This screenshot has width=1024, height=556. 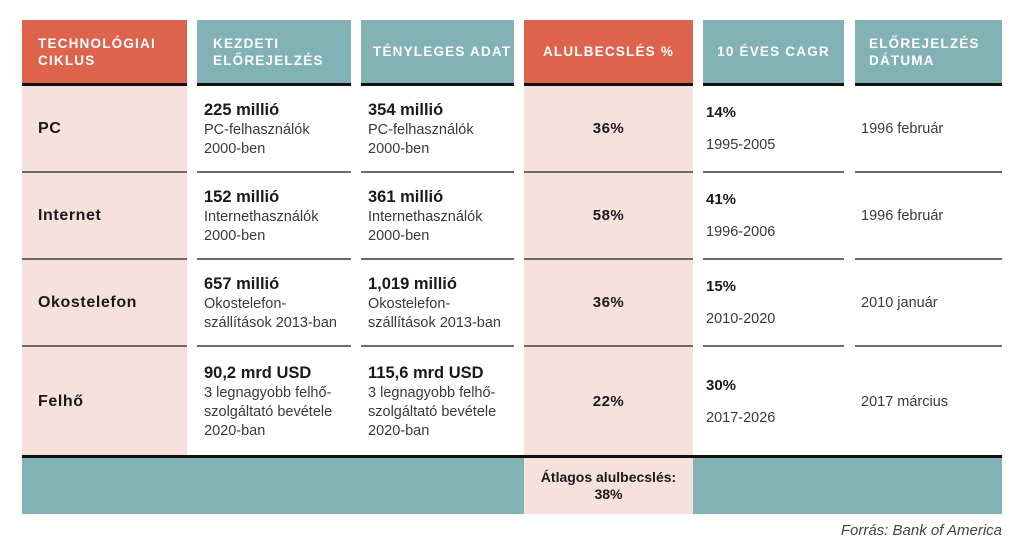 What do you see at coordinates (773, 303) in the screenshot?
I see `table-row-smartphone-cagr: 15% 2010-2020` at bounding box center [773, 303].